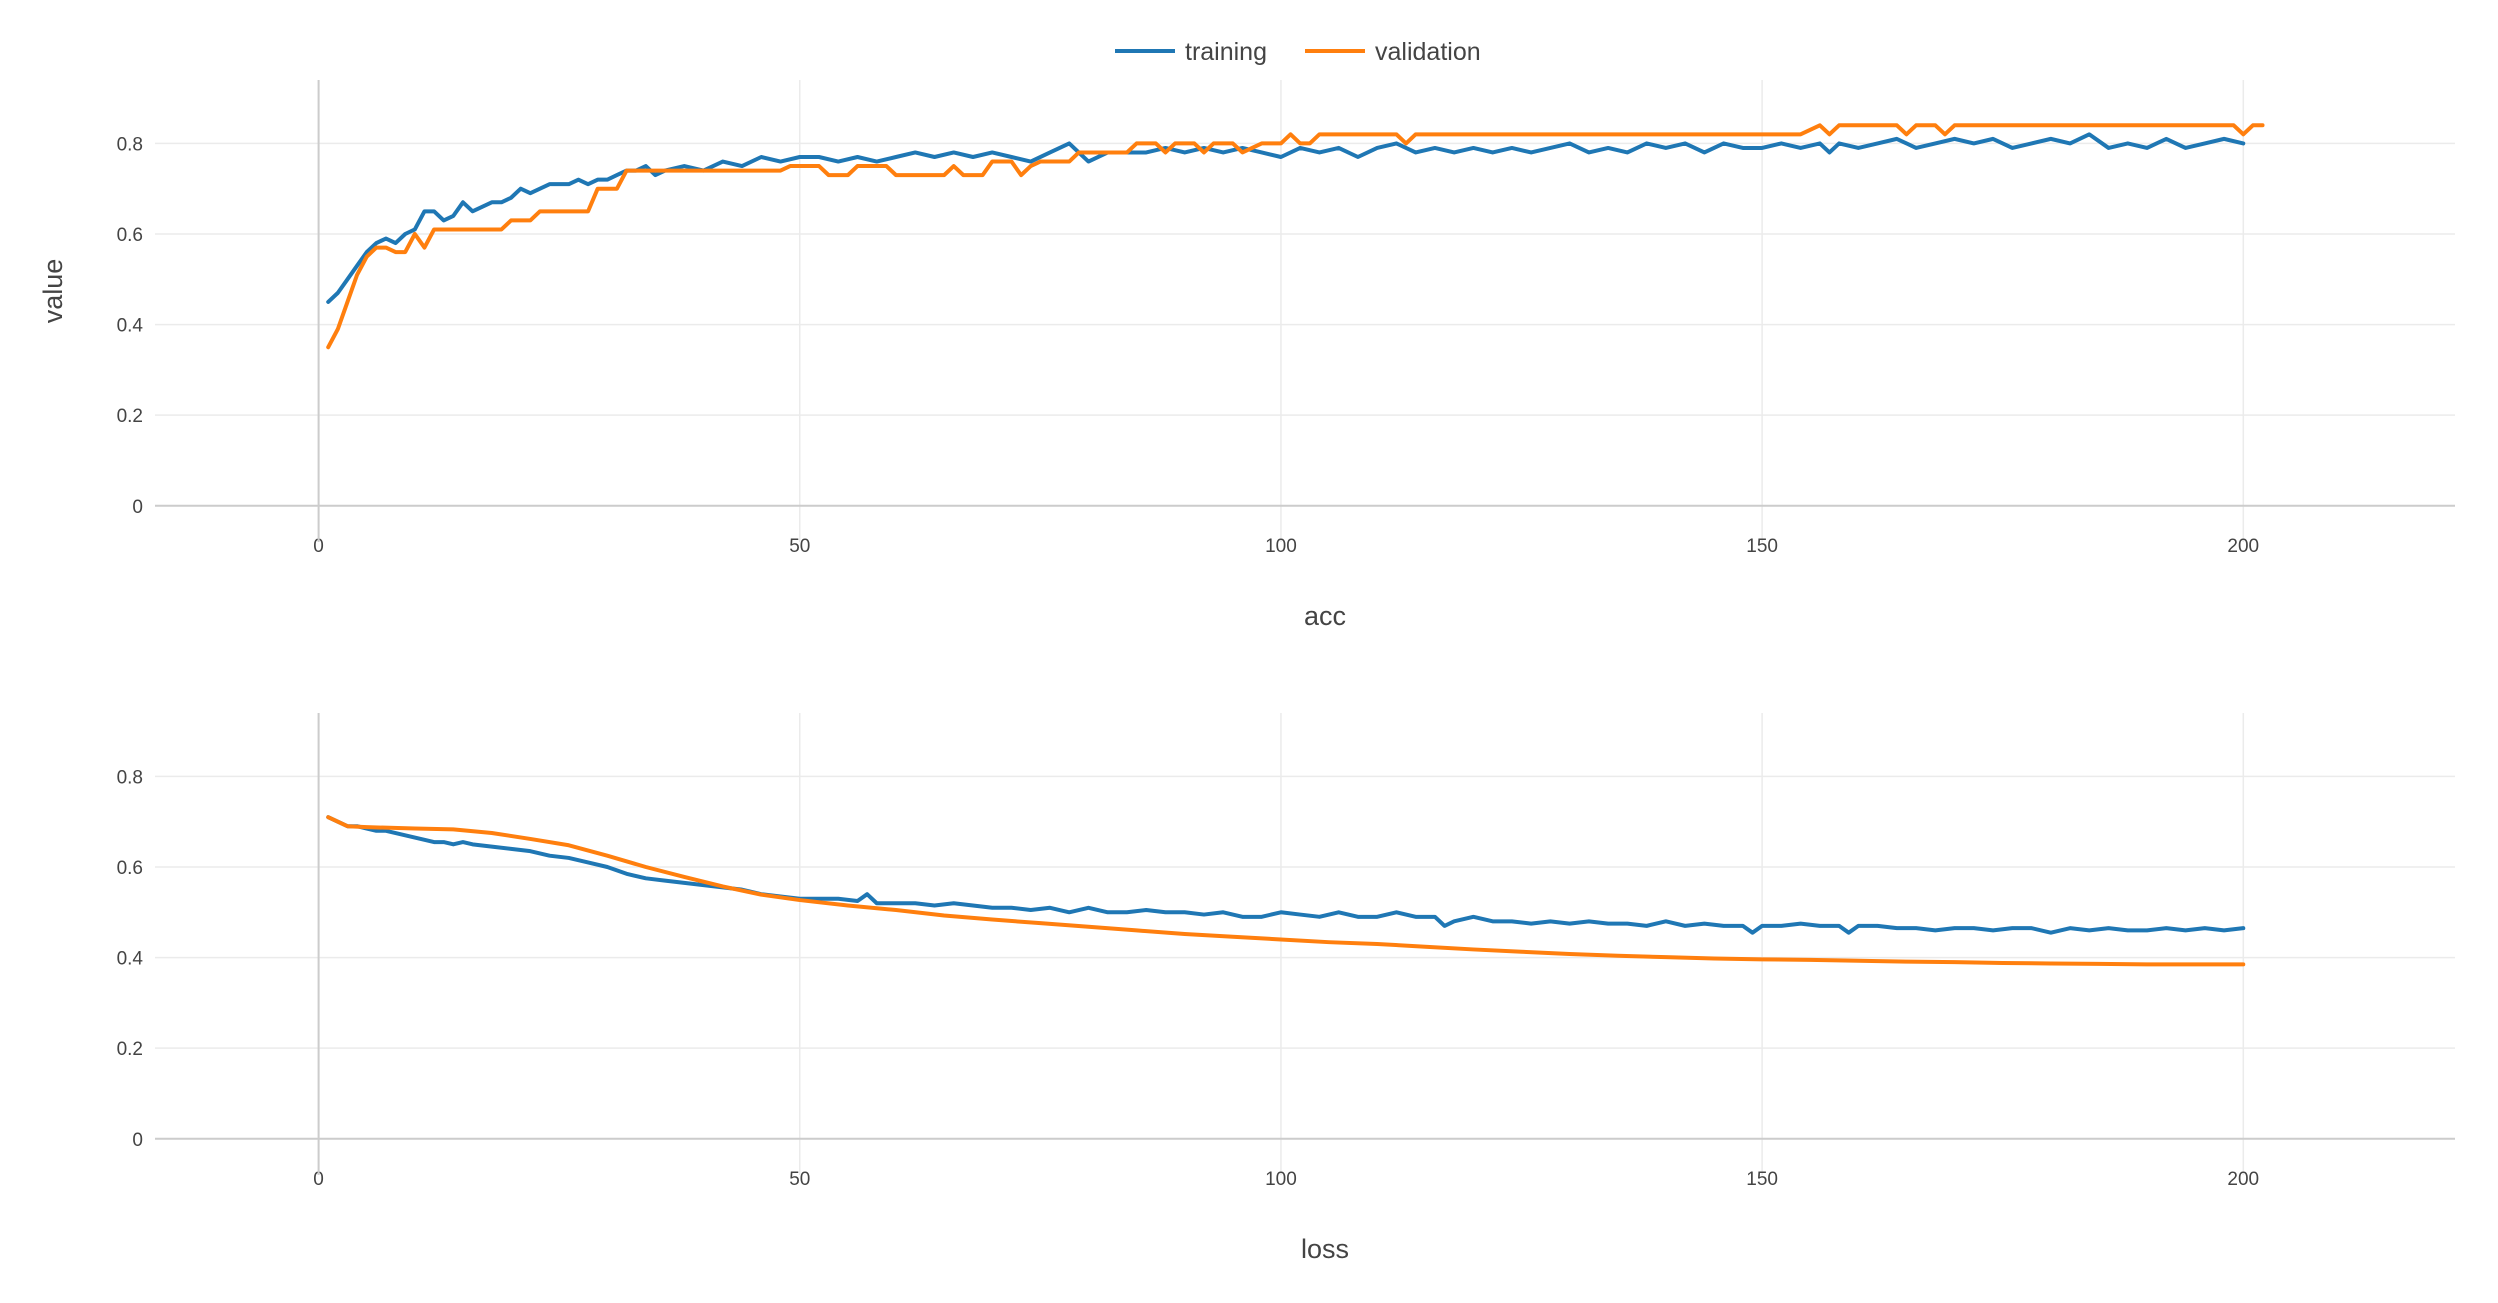 This screenshot has width=2498, height=1303. Describe the element at coordinates (1325, 1249) in the screenshot. I see `x-axis-title: loss` at that location.